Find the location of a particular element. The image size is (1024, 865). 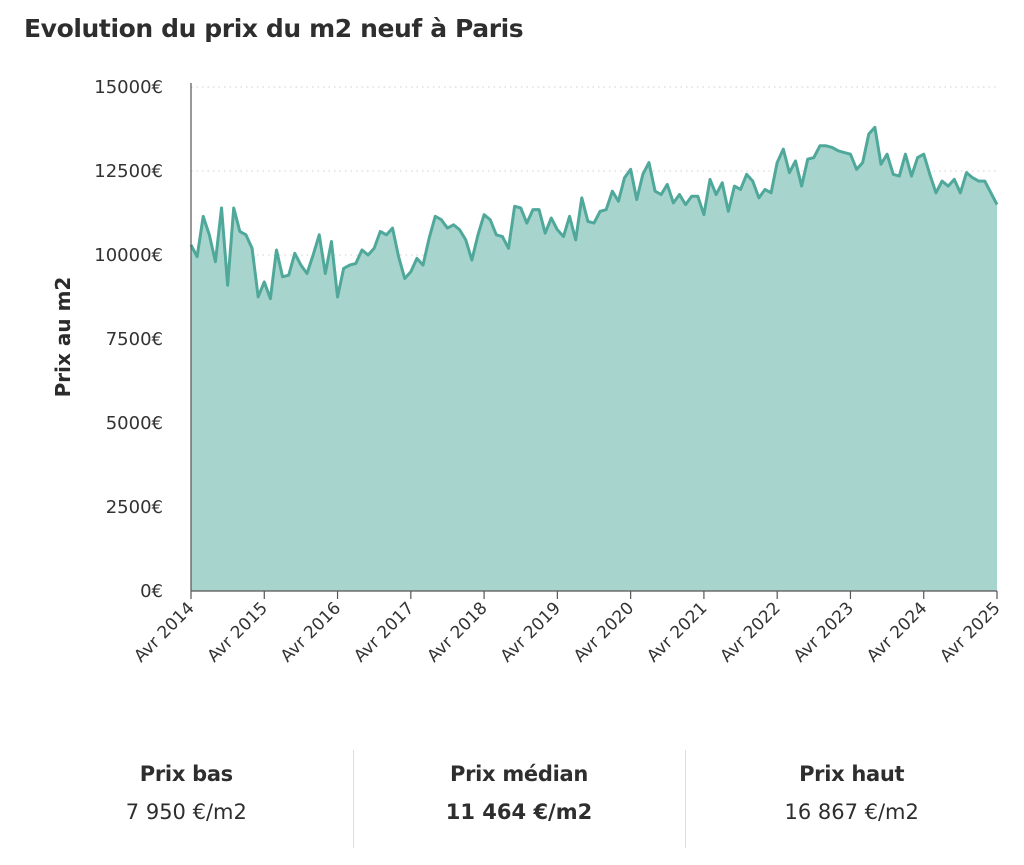

chart-title: Evolution du prix du m2 neuf à Paris is located at coordinates (274, 28).